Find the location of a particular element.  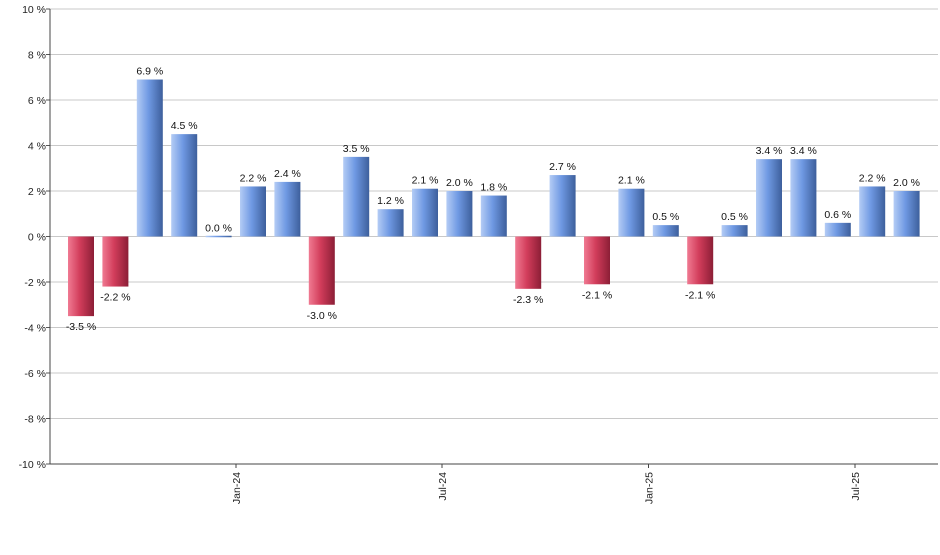

y-tick-label: 8 % is located at coordinates (37, 56).